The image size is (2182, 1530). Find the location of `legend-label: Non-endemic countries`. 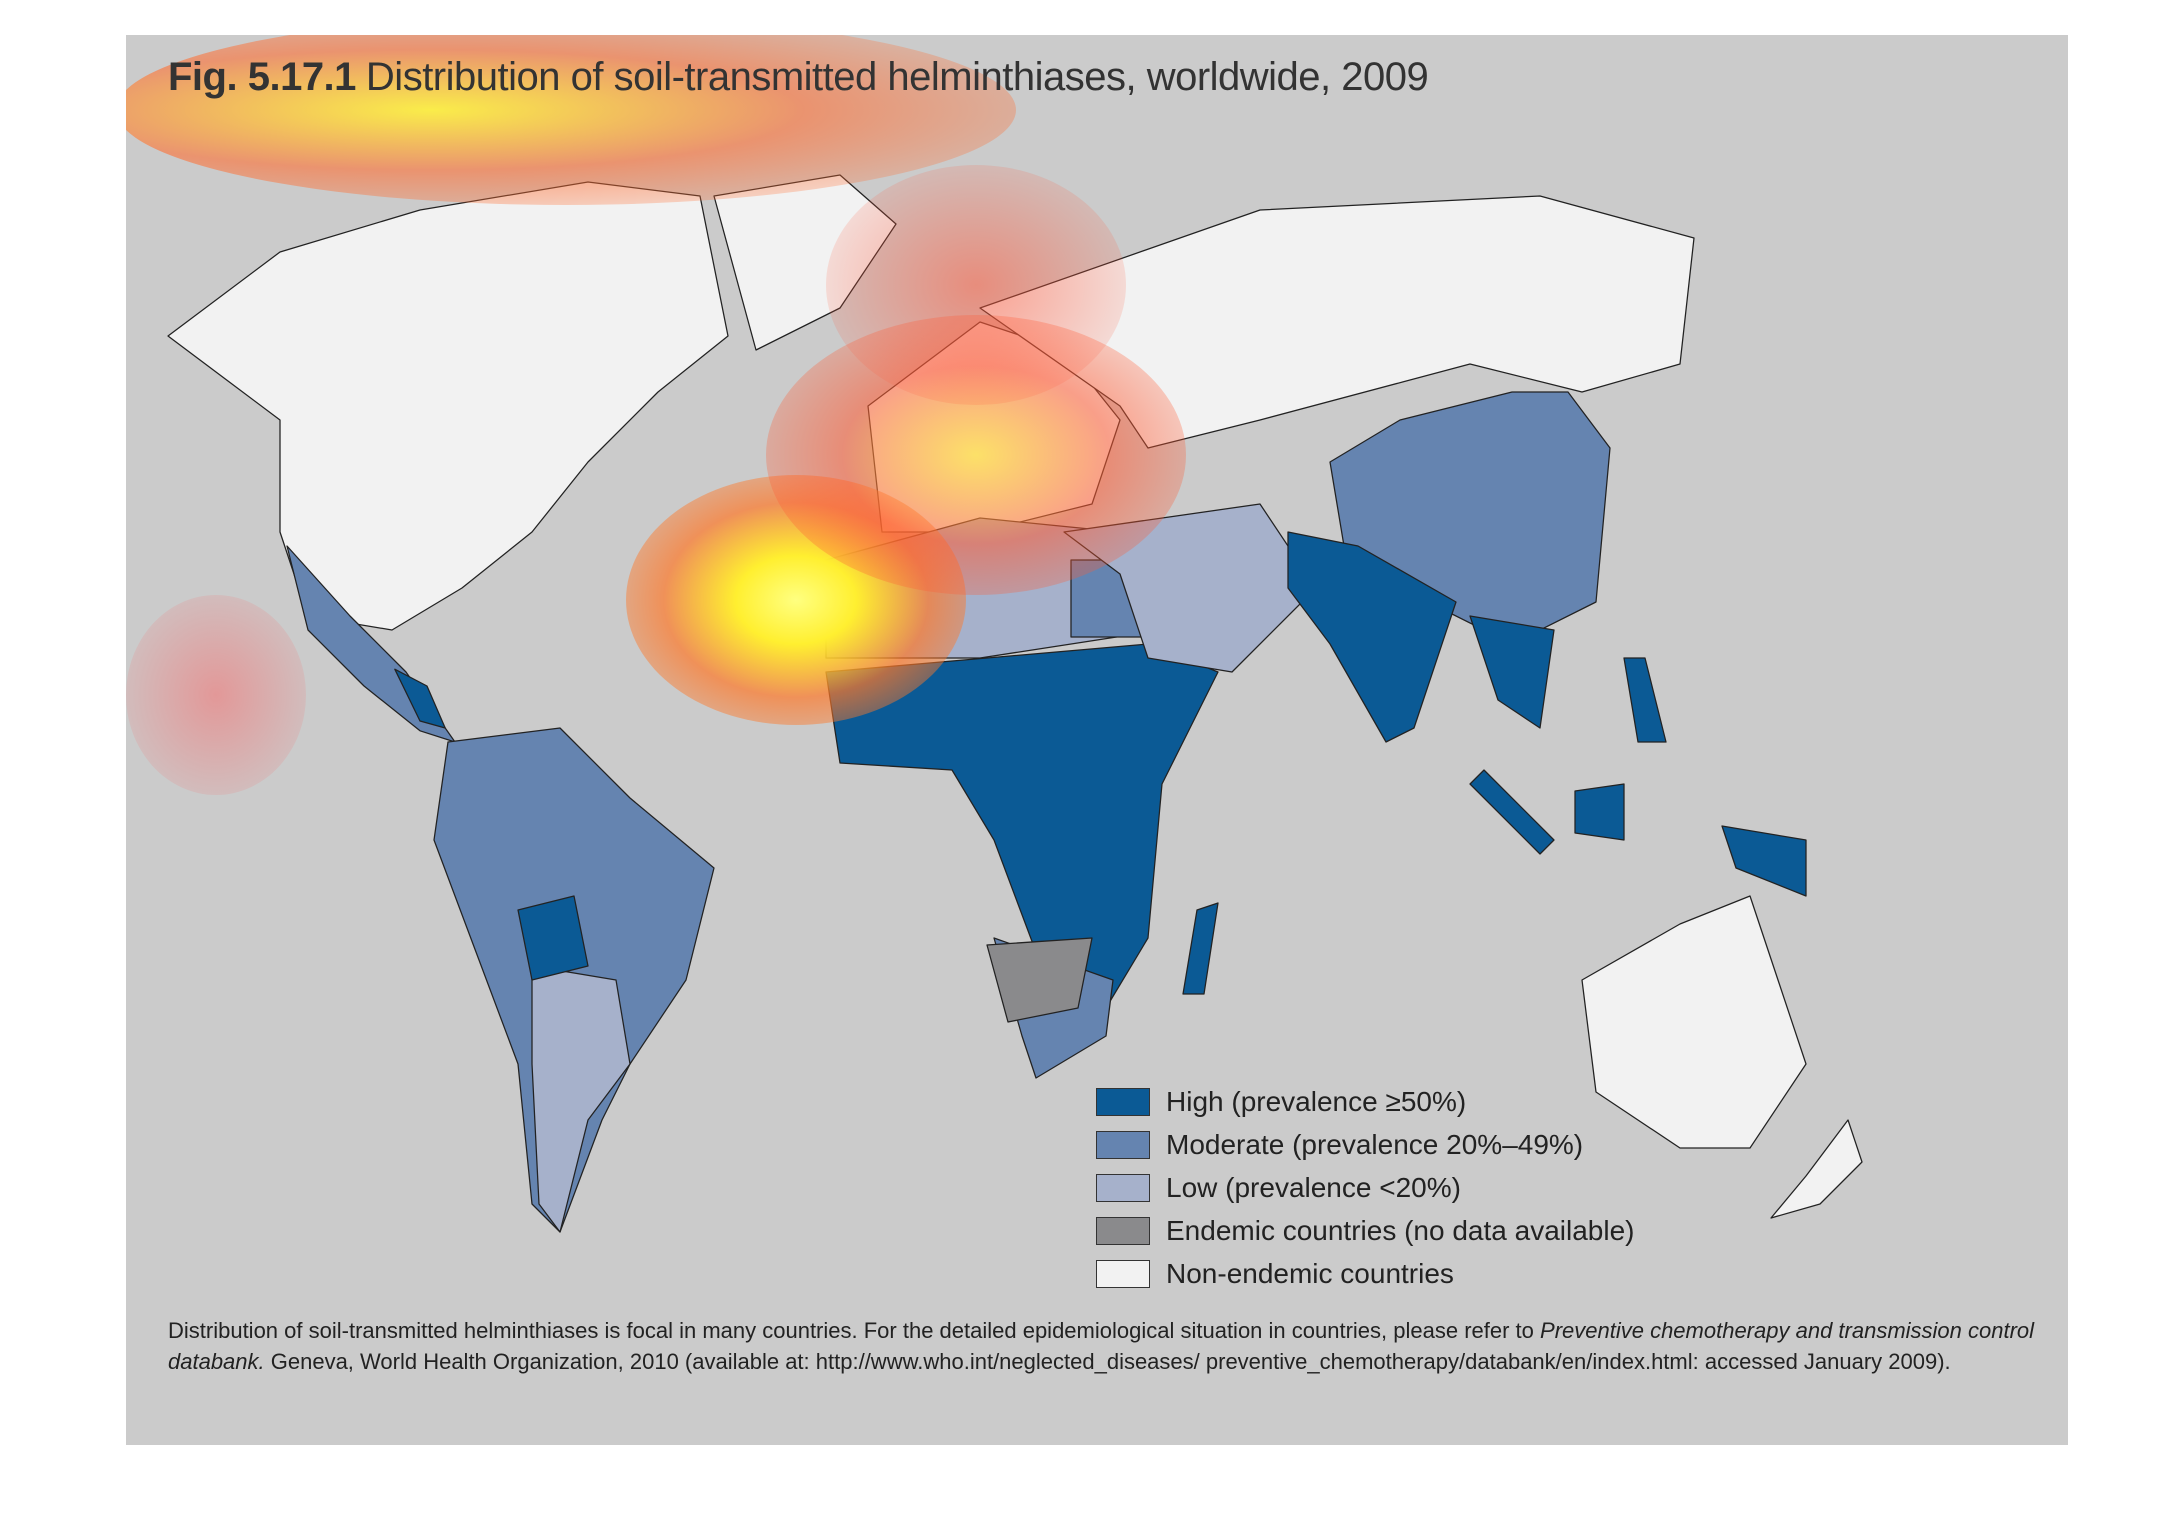

legend-label: Non-endemic countries is located at coordinates (1310, 1273).